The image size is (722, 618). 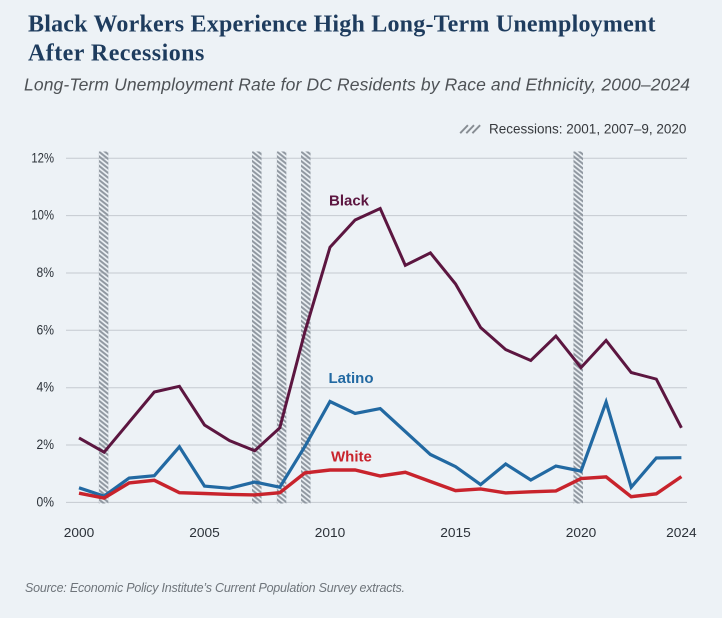 What do you see at coordinates (581, 532) in the screenshot?
I see `svg-text: 2020` at bounding box center [581, 532].